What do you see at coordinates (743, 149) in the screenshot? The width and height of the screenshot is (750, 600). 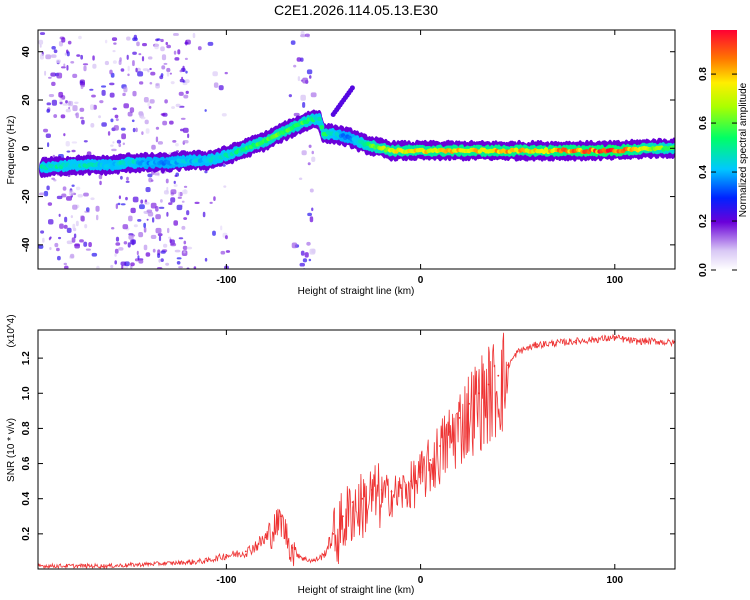 I see `colorbar-label: Normalized spectral amplitude` at bounding box center [743, 149].